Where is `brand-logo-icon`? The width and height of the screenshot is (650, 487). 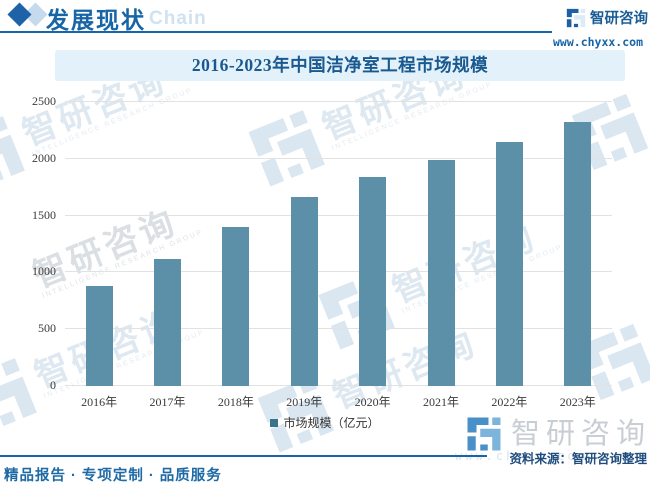
brand-logo-icon is located at coordinates (576, 18).